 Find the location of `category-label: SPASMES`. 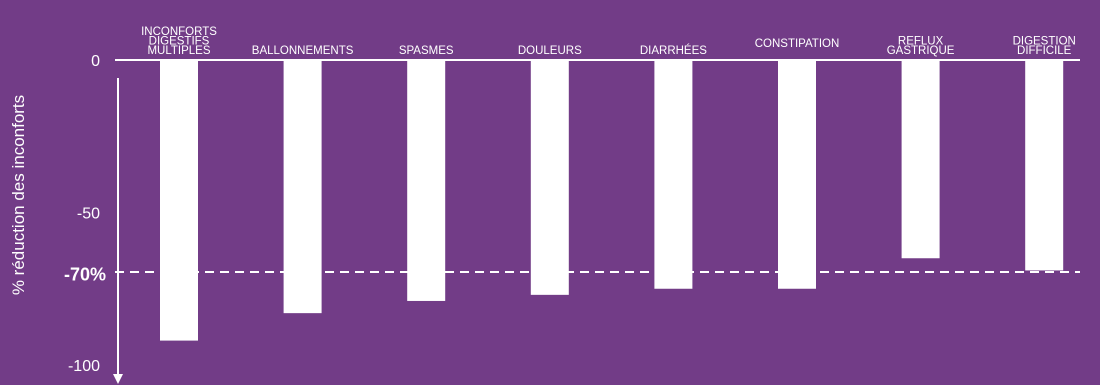

category-label: SPASMES is located at coordinates (426, 51).